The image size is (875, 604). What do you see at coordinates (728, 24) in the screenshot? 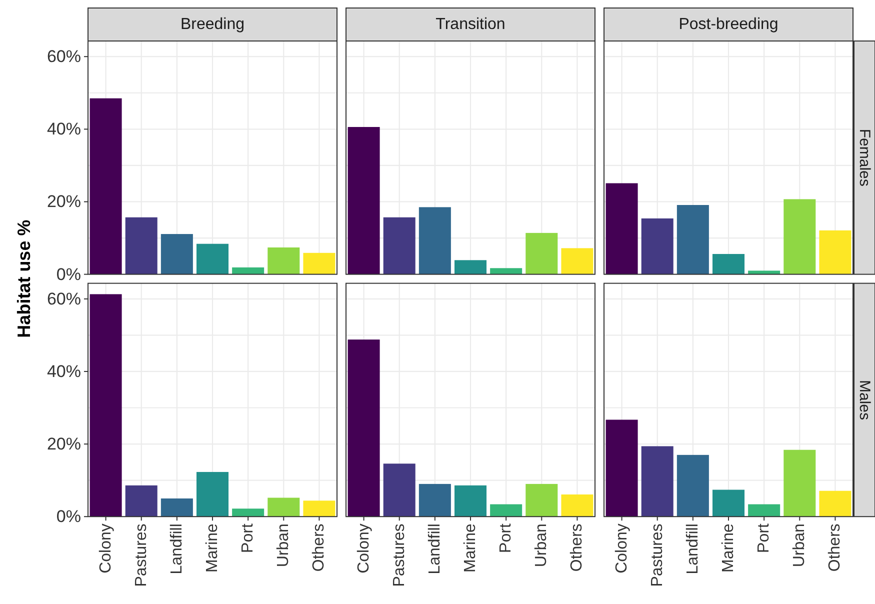
I see `chart-title: Post-breeding` at bounding box center [728, 24].